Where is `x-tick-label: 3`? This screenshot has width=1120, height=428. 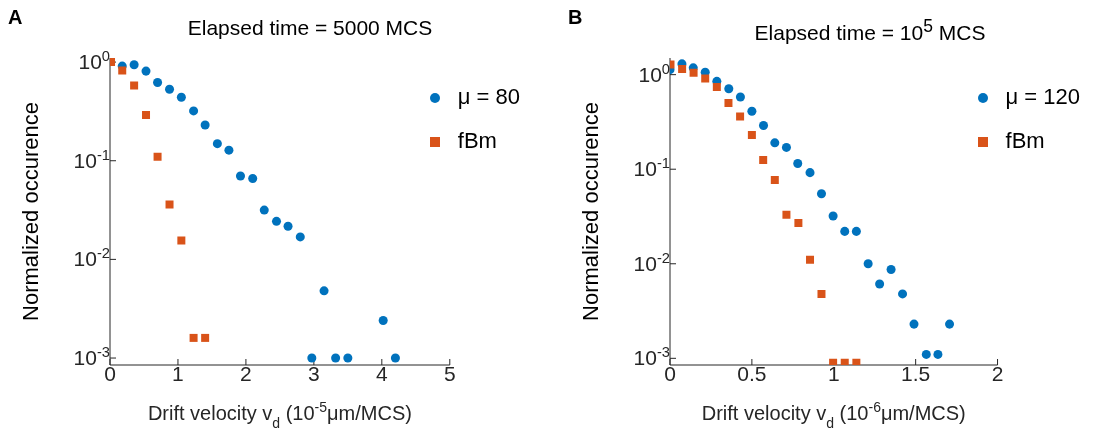
x-tick-label: 3 is located at coordinates (314, 373).